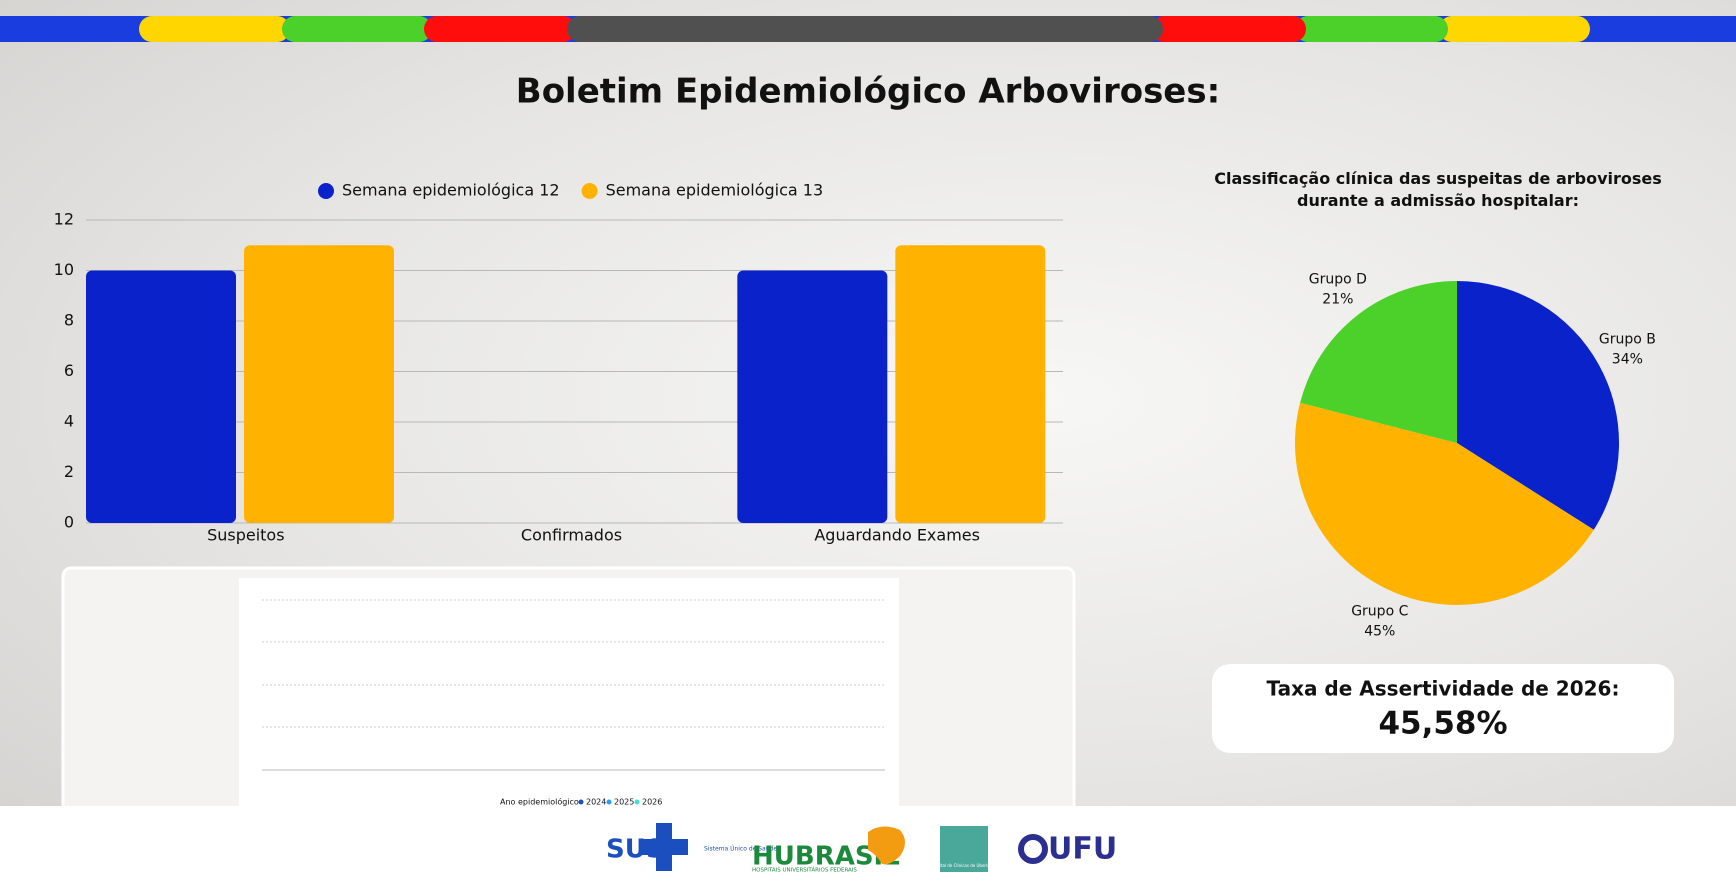  I want to click on hc-logo, so click(964, 849).